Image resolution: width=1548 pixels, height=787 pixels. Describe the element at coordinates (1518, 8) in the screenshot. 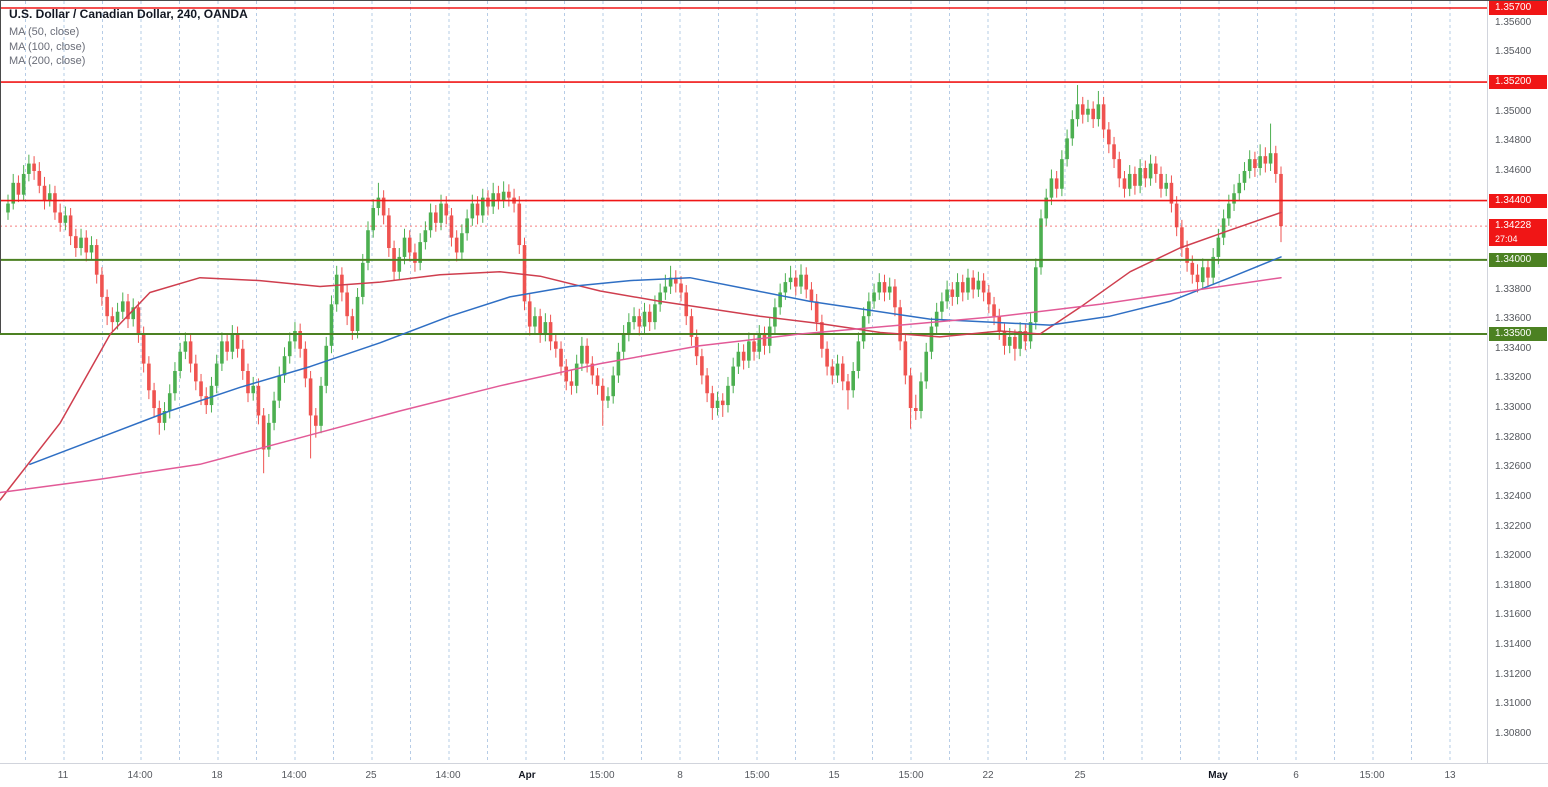

I see `price-level-badge: 1.35700` at that location.